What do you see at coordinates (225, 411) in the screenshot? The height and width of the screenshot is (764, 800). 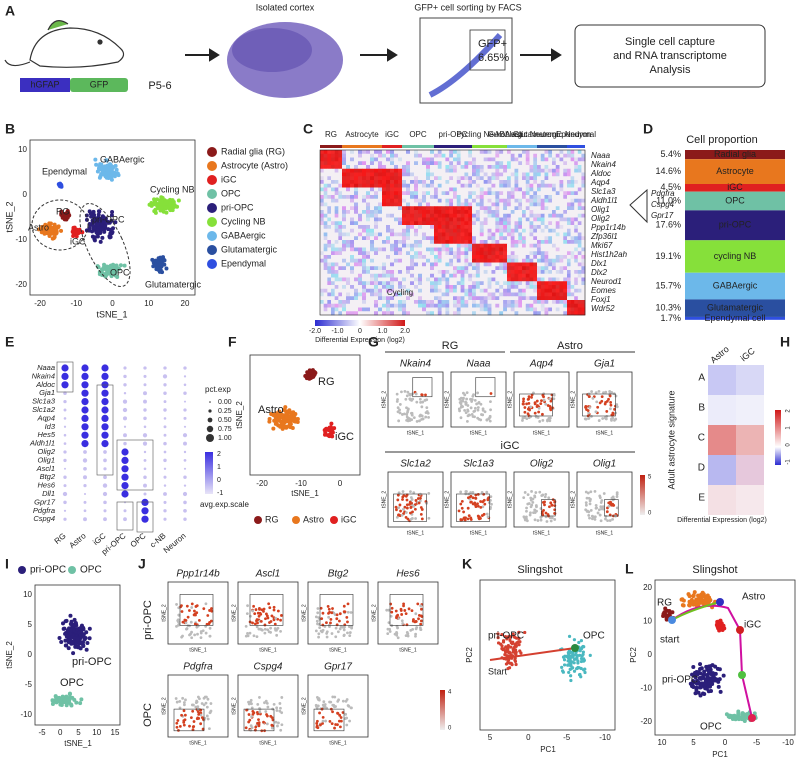 I see `size-tick: 0.25` at bounding box center [225, 411].